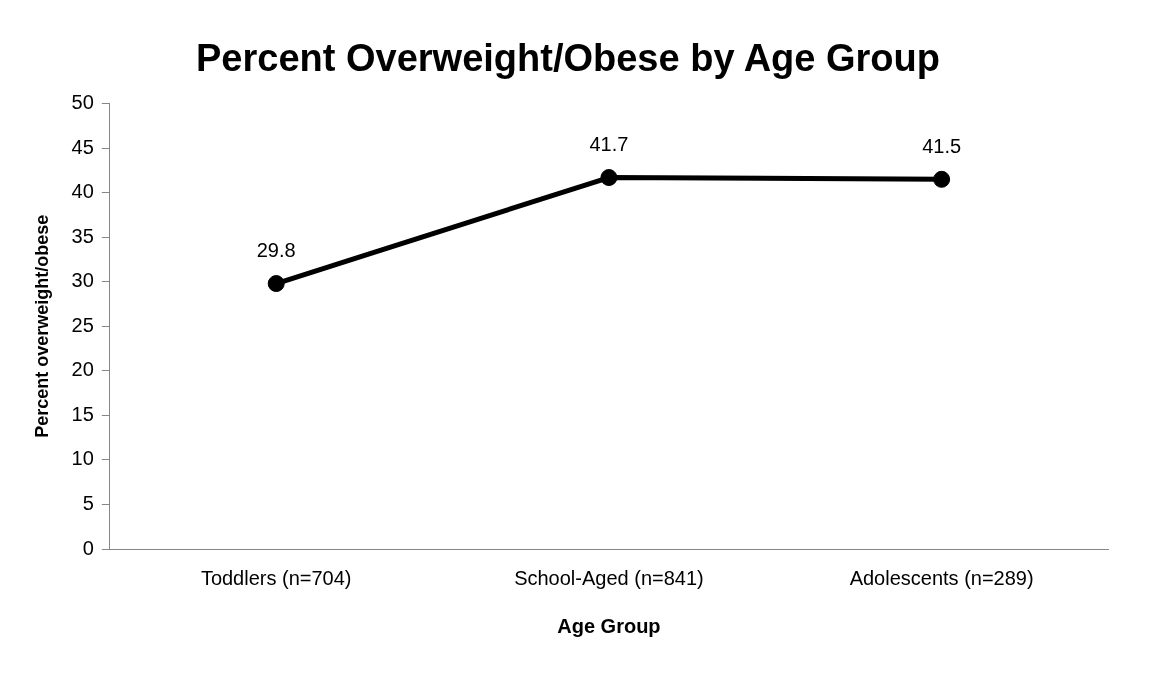 This screenshot has width=1158, height=674. What do you see at coordinates (82, 146) in the screenshot?
I see `y-tick-label: 45` at bounding box center [82, 146].